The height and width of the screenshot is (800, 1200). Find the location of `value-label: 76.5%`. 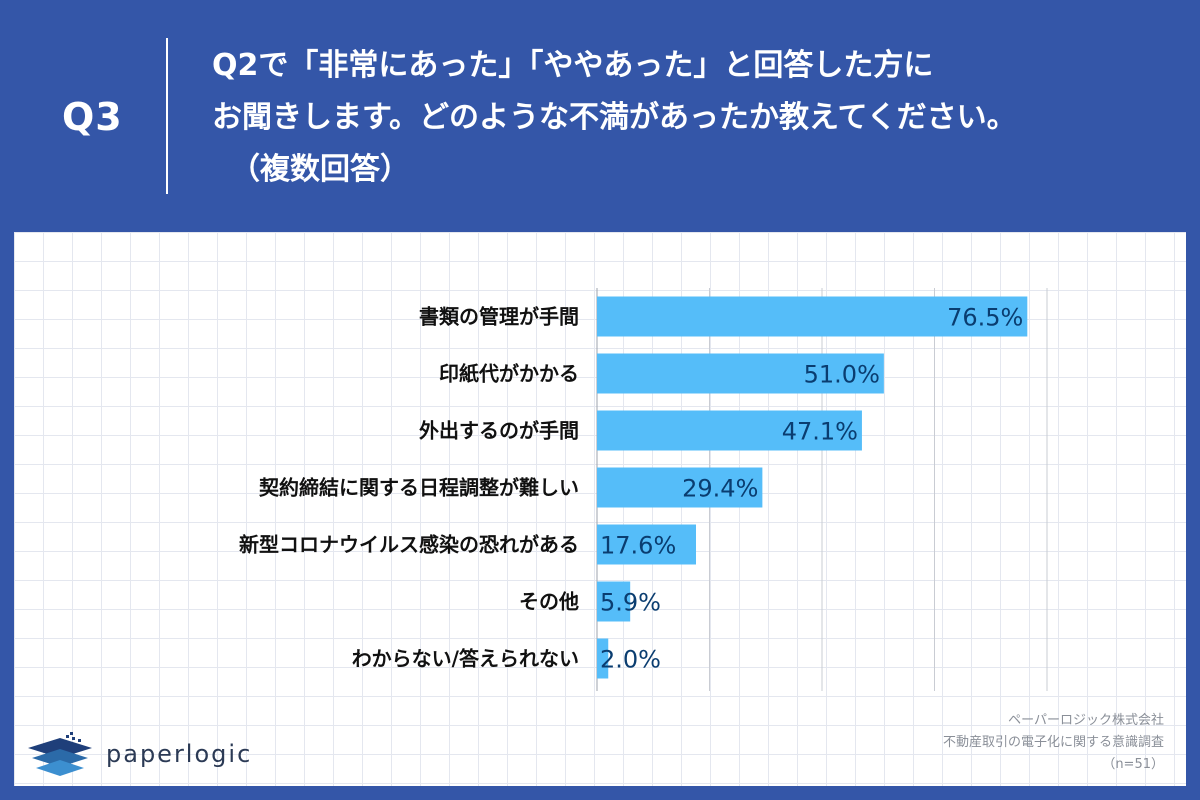

value-label: 76.5% is located at coordinates (985, 318).